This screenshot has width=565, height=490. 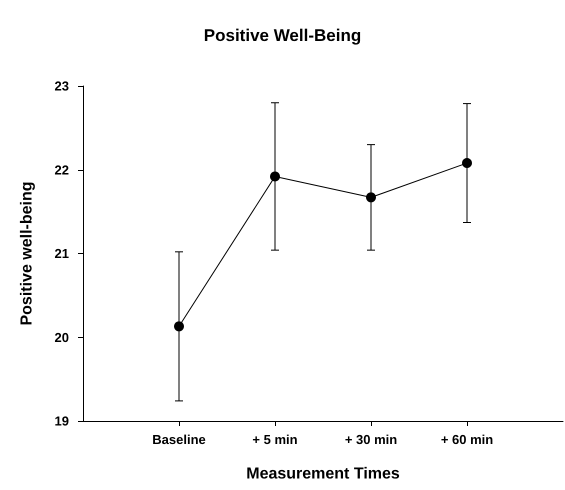 What do you see at coordinates (371, 439) in the screenshot?
I see `x-tick-label: + 30 min` at bounding box center [371, 439].